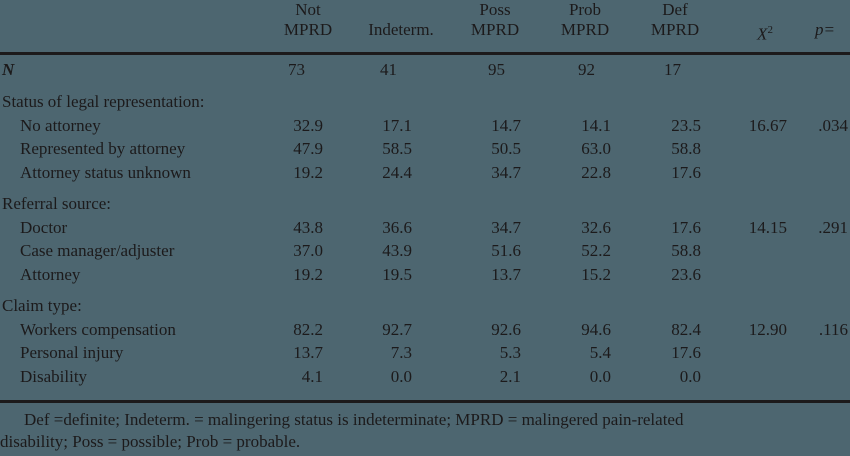 The width and height of the screenshot is (850, 456). I want to click on cell-value: 15.2, so click(596, 274).